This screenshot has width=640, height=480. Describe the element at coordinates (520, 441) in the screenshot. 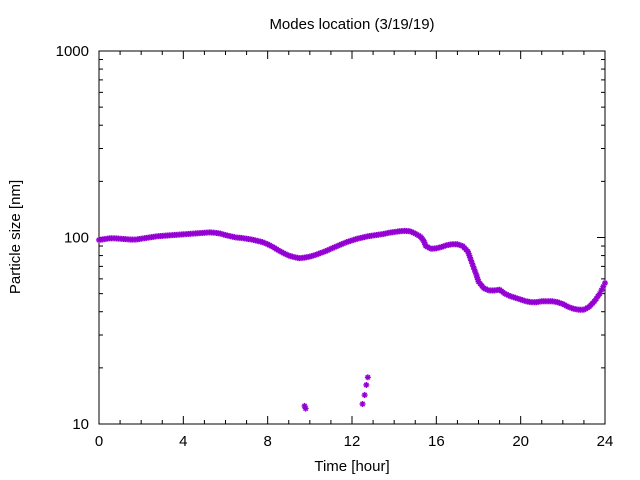

I see `x-tick-label: 20` at that location.